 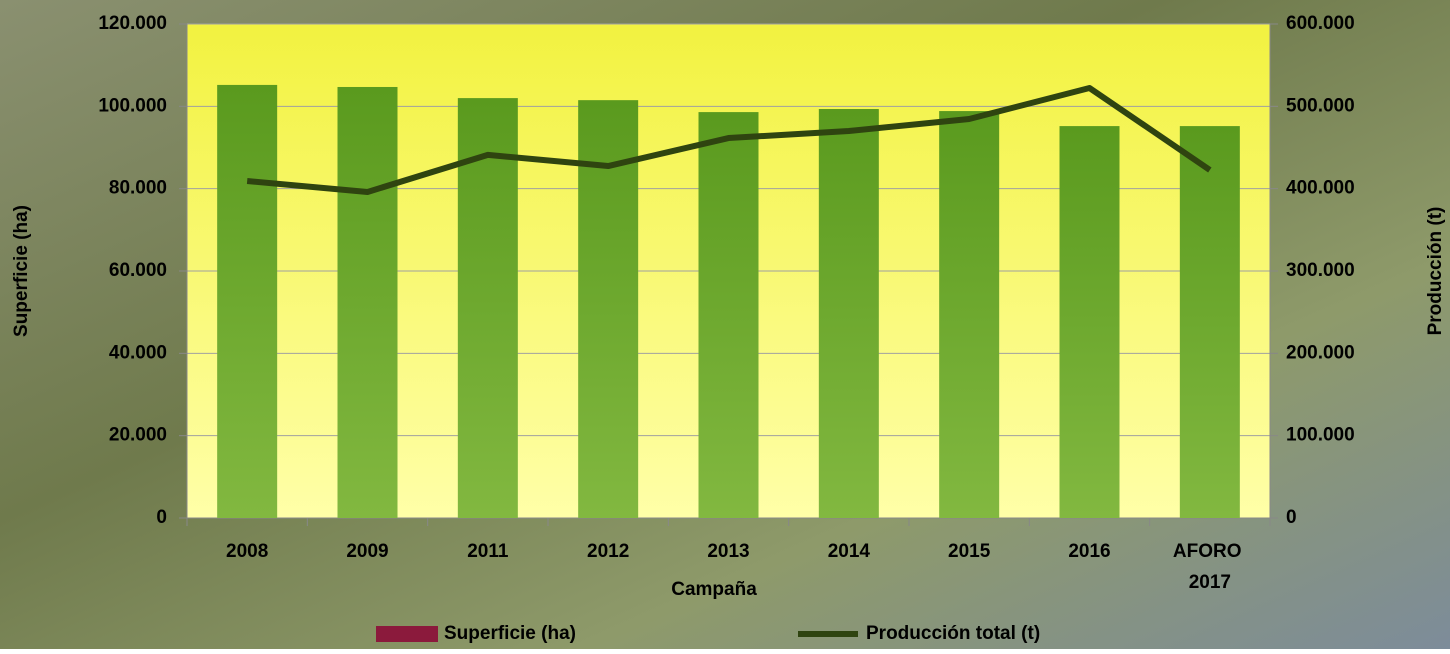 I want to click on x-axis-title: Campaña, so click(x=714, y=589).